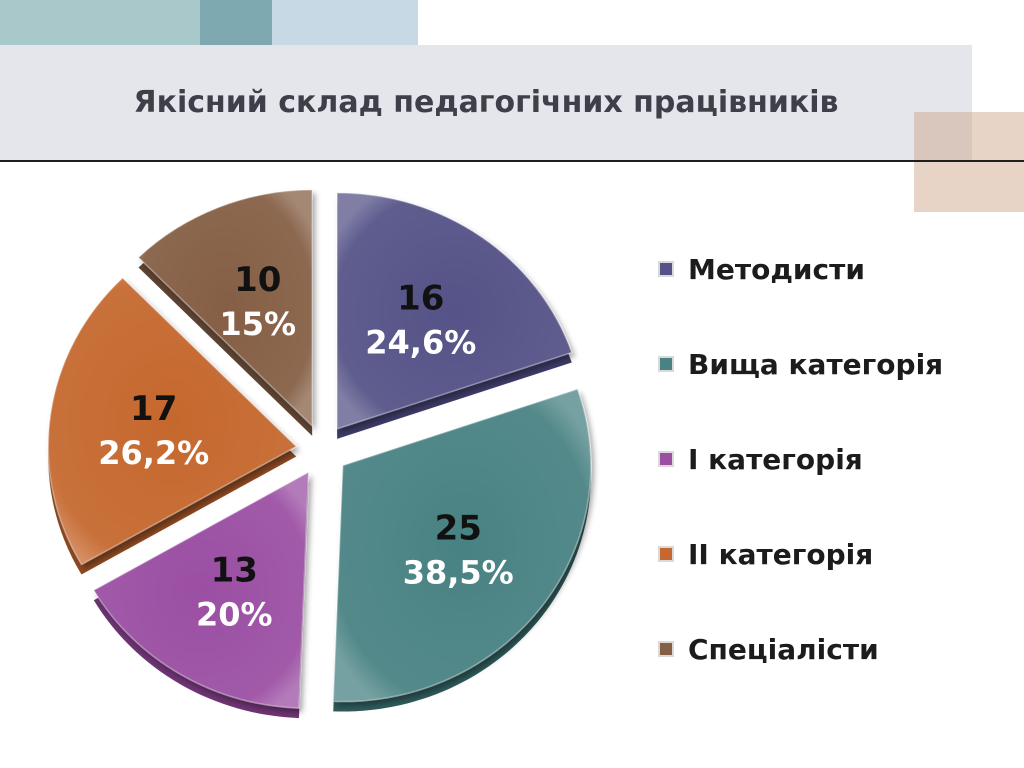 The image size is (1024, 768). Describe the element at coordinates (234, 614) in the screenshot. I see `slice-percent-label: 20%` at that location.